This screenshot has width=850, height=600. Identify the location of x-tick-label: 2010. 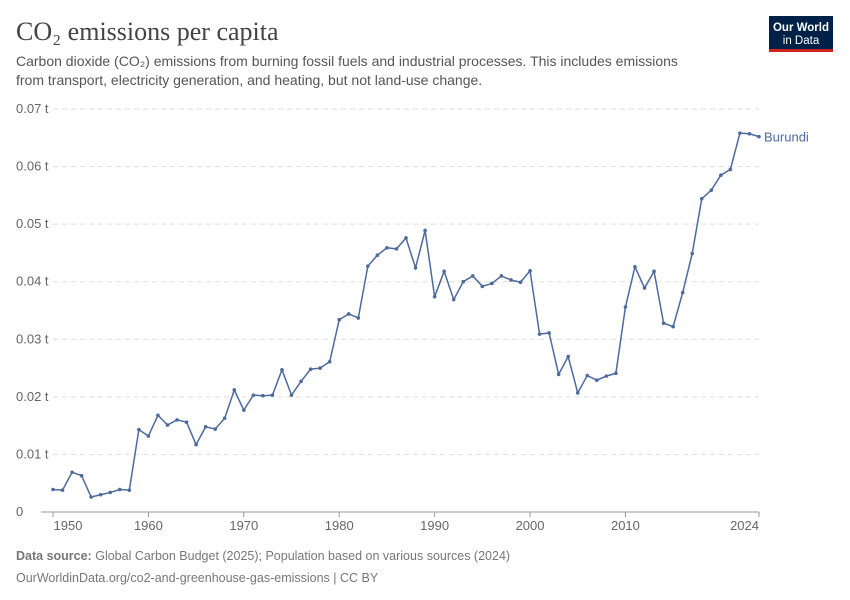
(625, 525).